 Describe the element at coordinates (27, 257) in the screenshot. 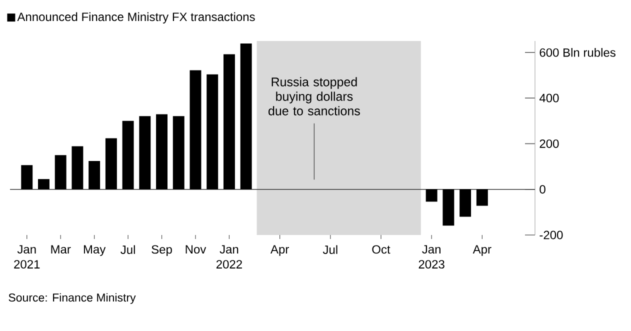

I see `x-tick-label: Jan 2021` at that location.